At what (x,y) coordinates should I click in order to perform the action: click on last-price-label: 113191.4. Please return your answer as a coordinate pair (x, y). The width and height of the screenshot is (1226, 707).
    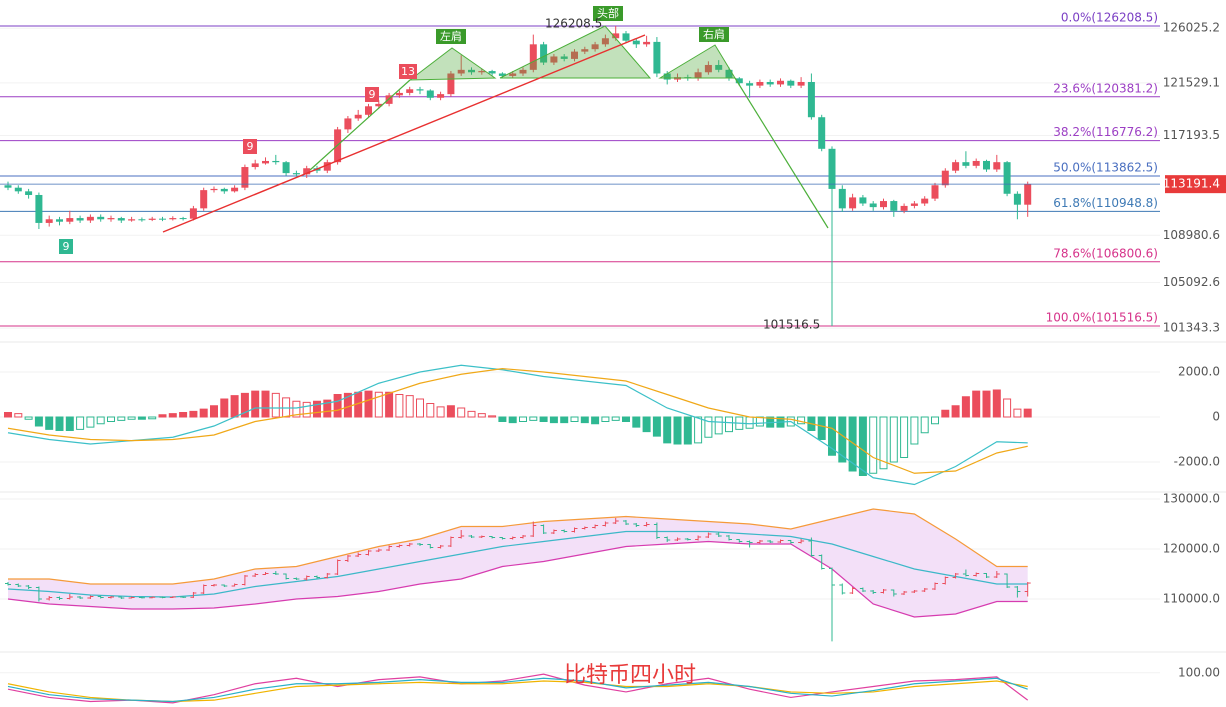
    Looking at the image, I should click on (1191, 184).